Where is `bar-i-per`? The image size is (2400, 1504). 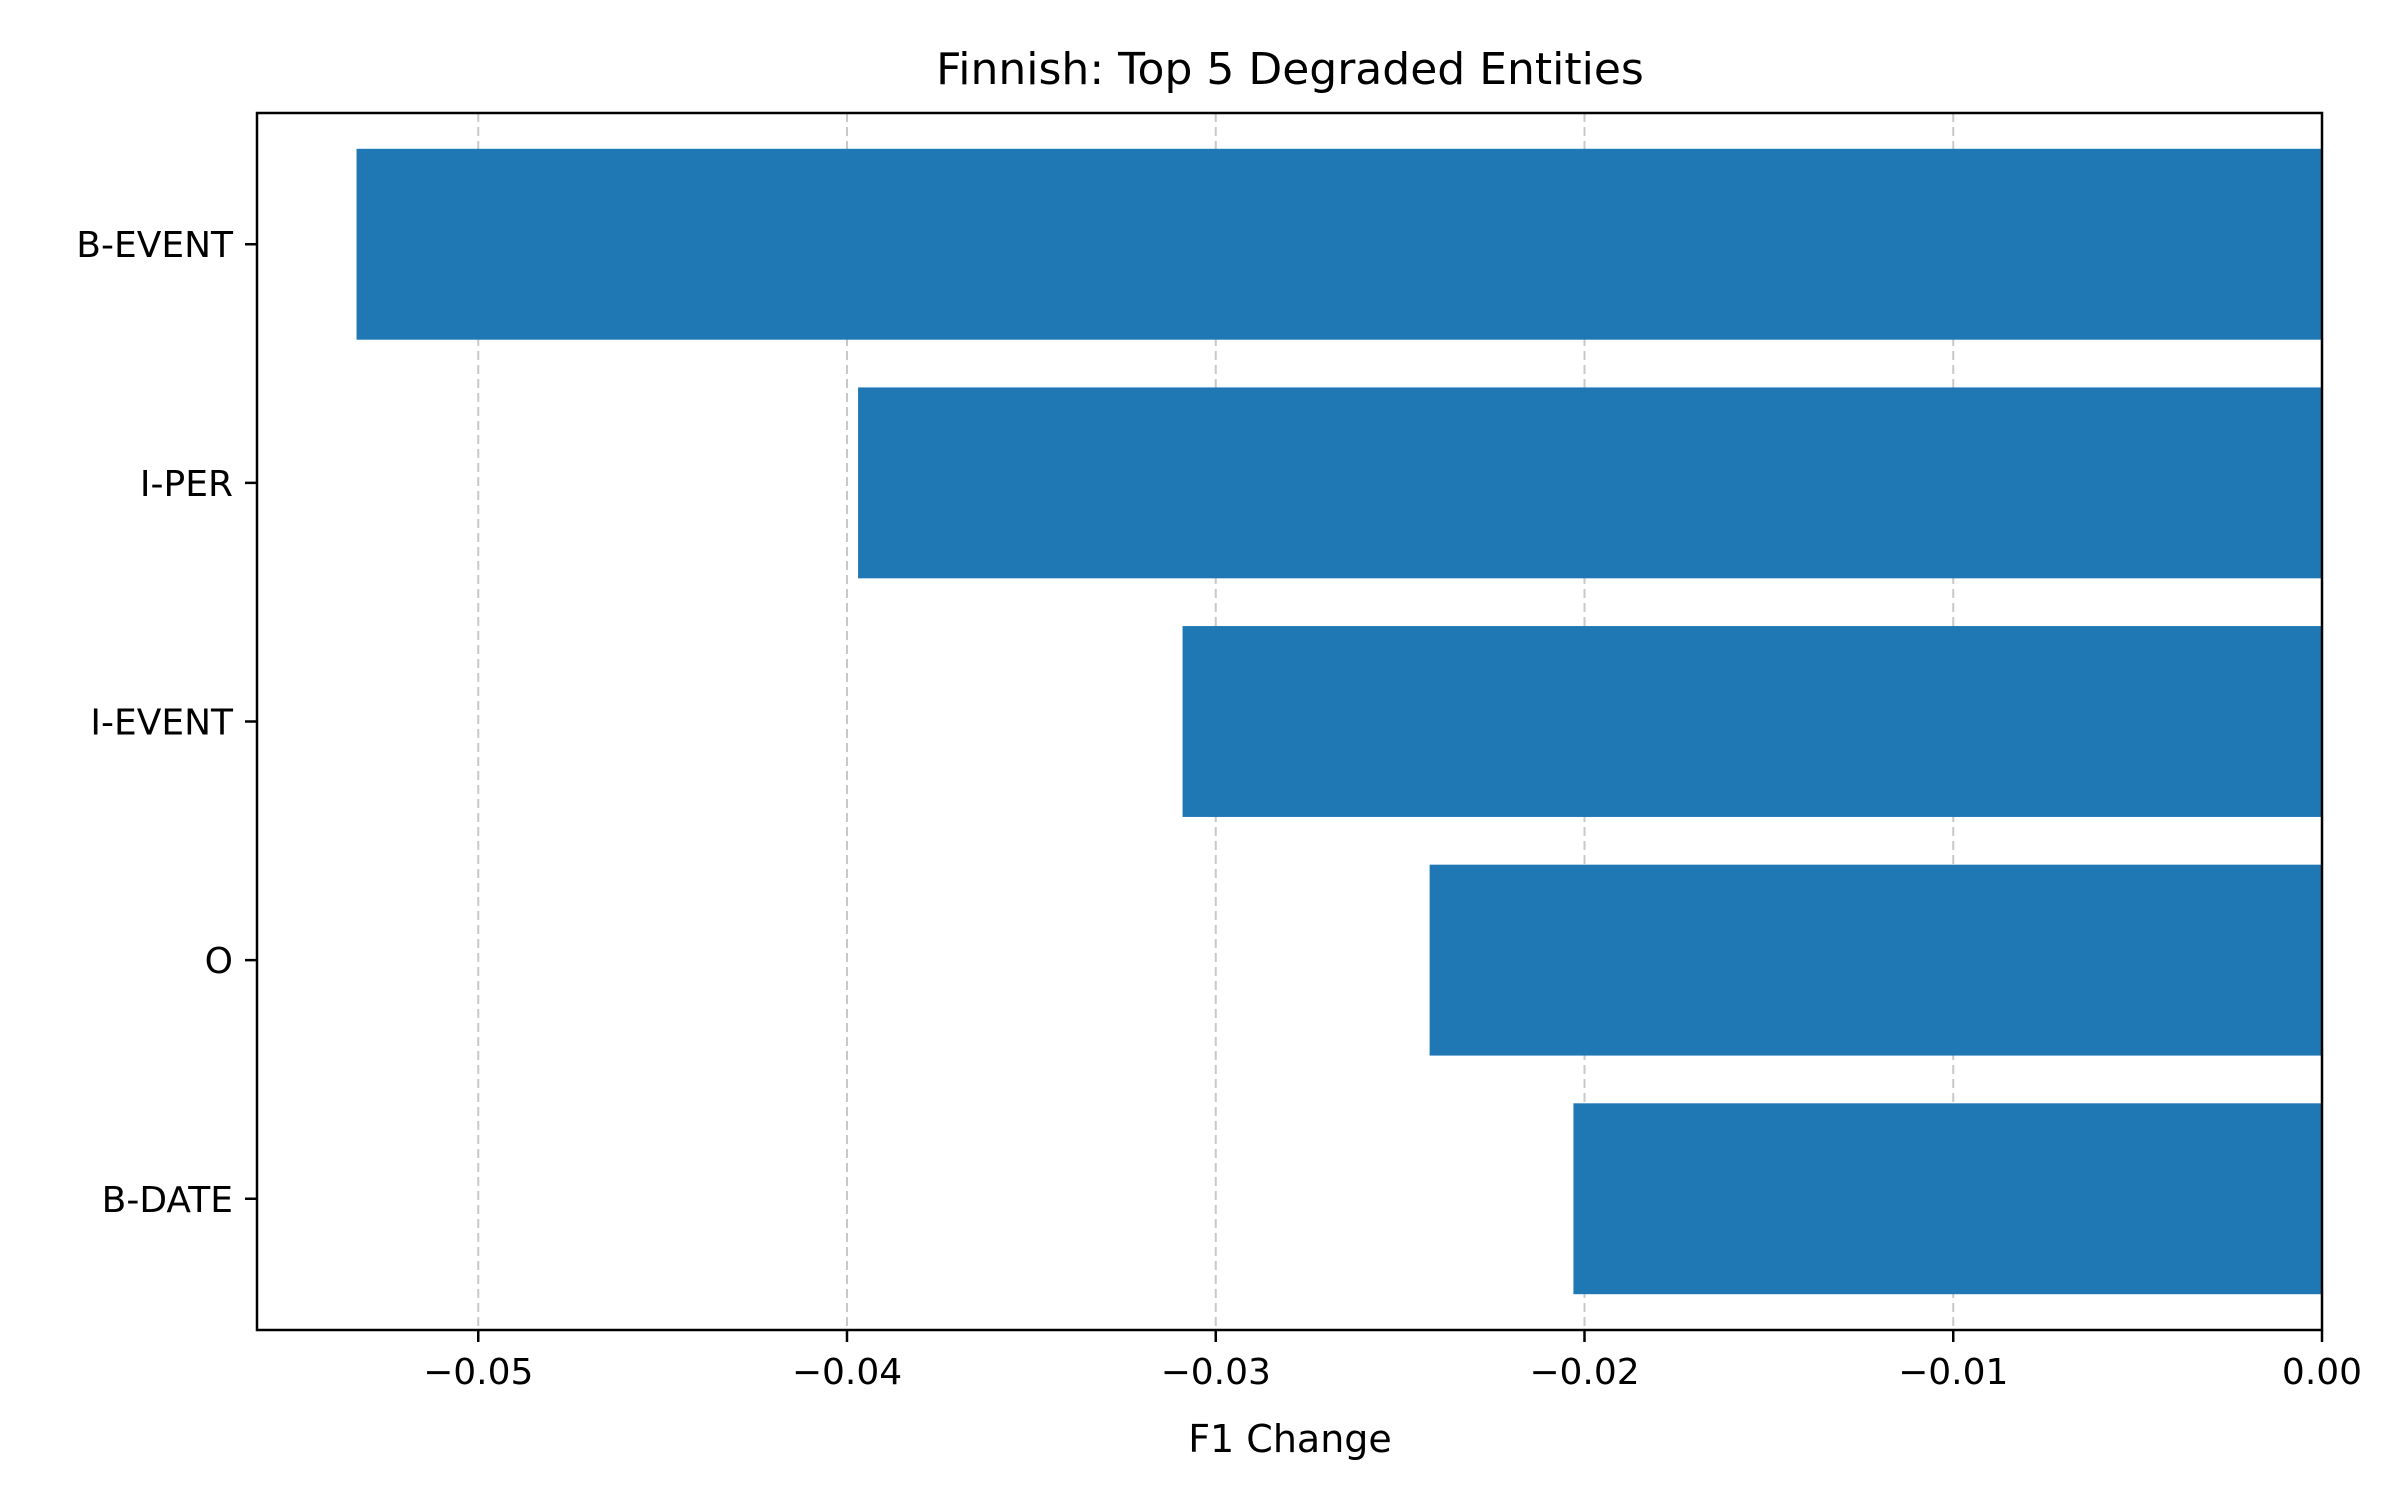
bar-i-per is located at coordinates (1590, 483).